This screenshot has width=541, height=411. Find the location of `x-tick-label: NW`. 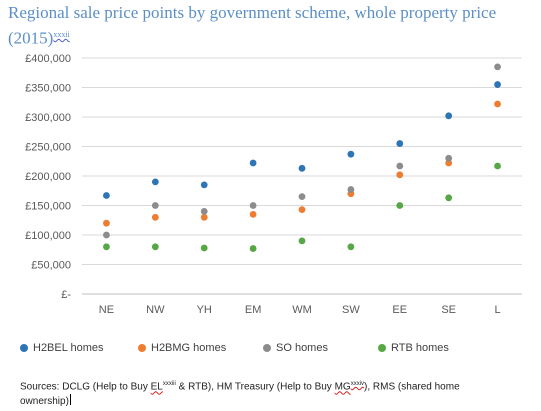

x-tick-label: NW is located at coordinates (155, 310).